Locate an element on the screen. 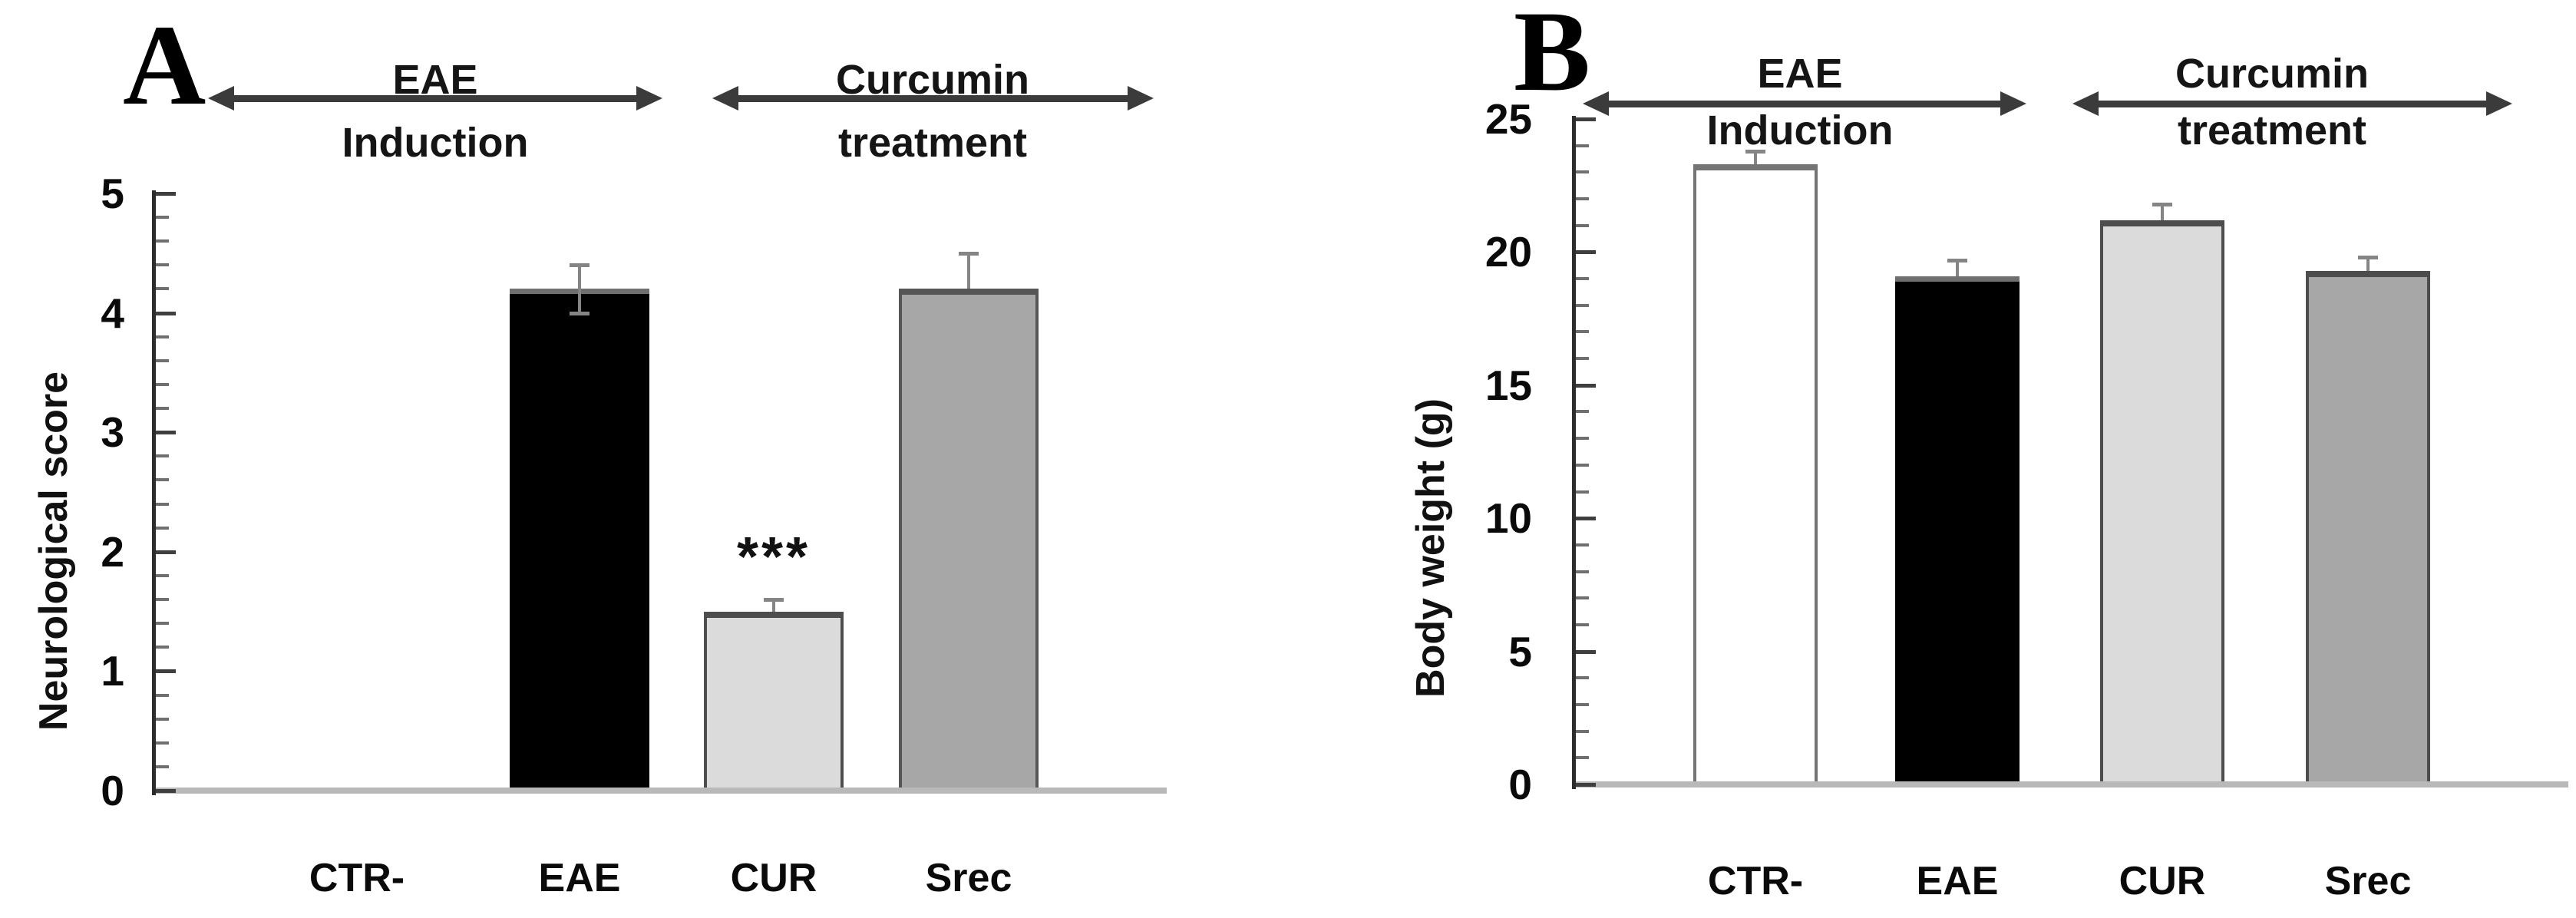  y-axis-tick-label: 4 is located at coordinates (112, 313).